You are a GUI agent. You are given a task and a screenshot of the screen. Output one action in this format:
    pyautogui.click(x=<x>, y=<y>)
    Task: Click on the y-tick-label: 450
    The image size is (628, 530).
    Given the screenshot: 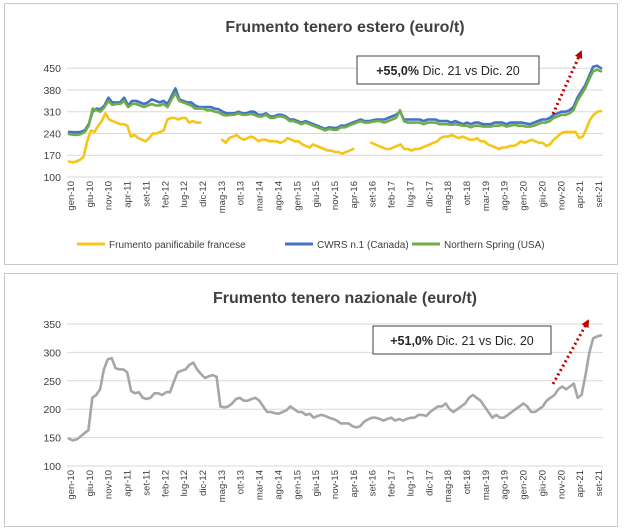 What is the action you would take?
    pyautogui.click(x=52, y=69)
    